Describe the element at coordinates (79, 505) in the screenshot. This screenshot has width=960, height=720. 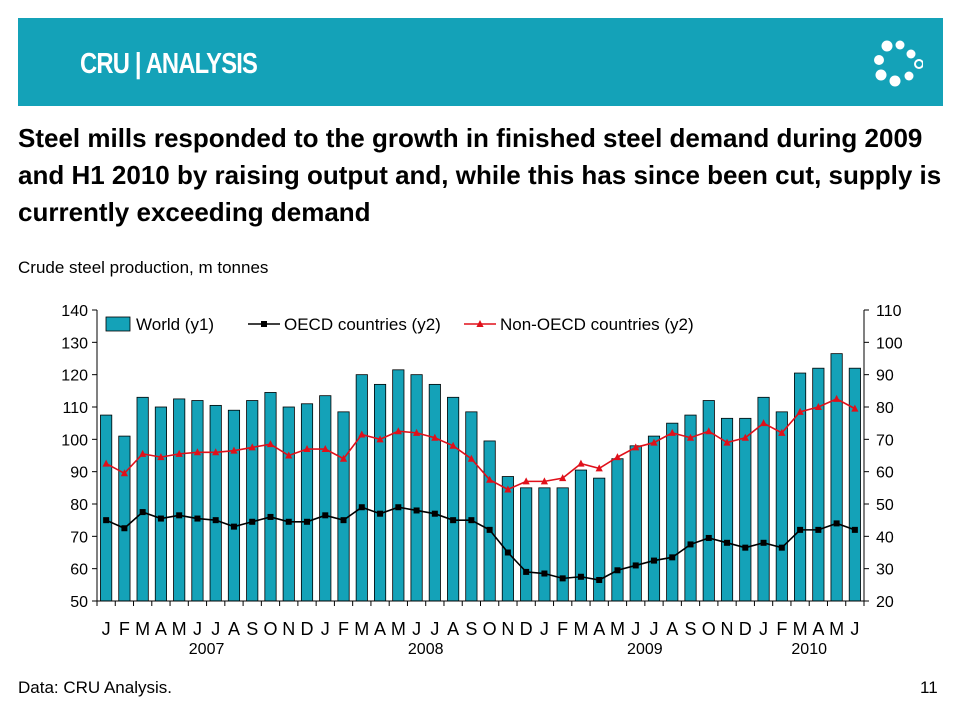
I see `y1-tick-label: 80` at that location.